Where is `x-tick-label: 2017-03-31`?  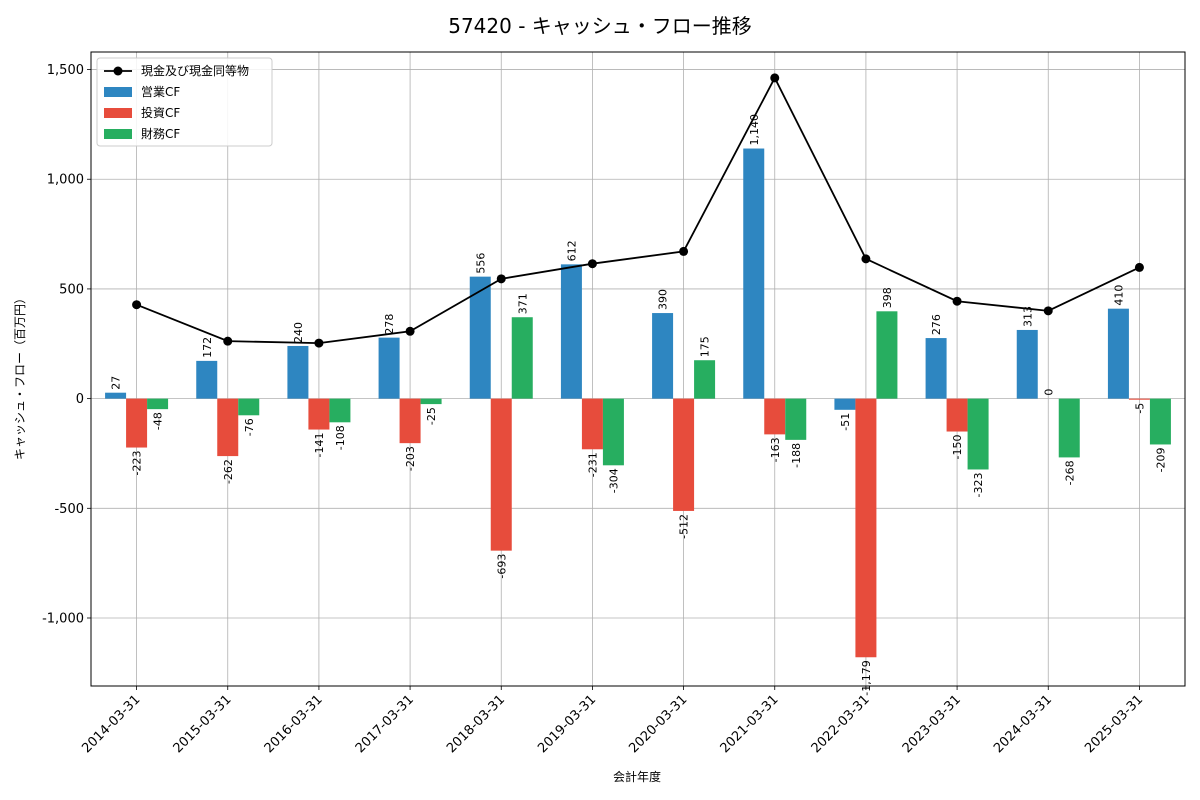 x-tick-label: 2017-03-31 is located at coordinates (385, 724).